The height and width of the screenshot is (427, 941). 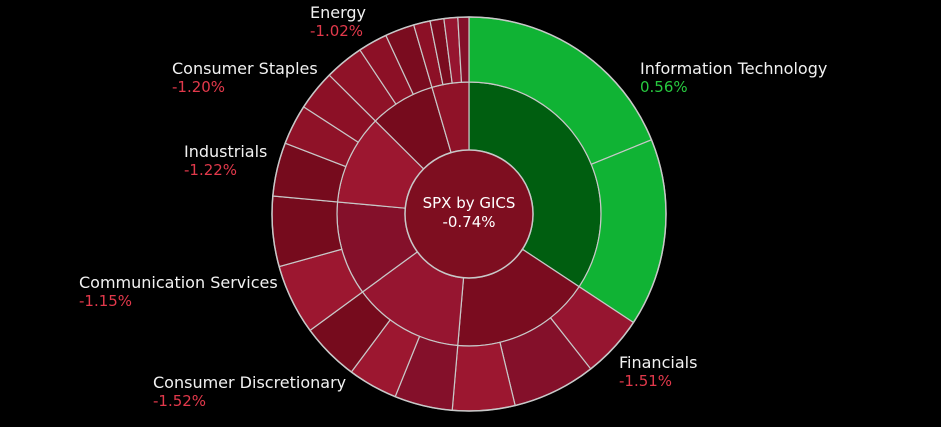 What do you see at coordinates (249, 382) in the screenshot?
I see `sector-label-consumer-discretionary: Consumer Discretionary` at bounding box center [249, 382].